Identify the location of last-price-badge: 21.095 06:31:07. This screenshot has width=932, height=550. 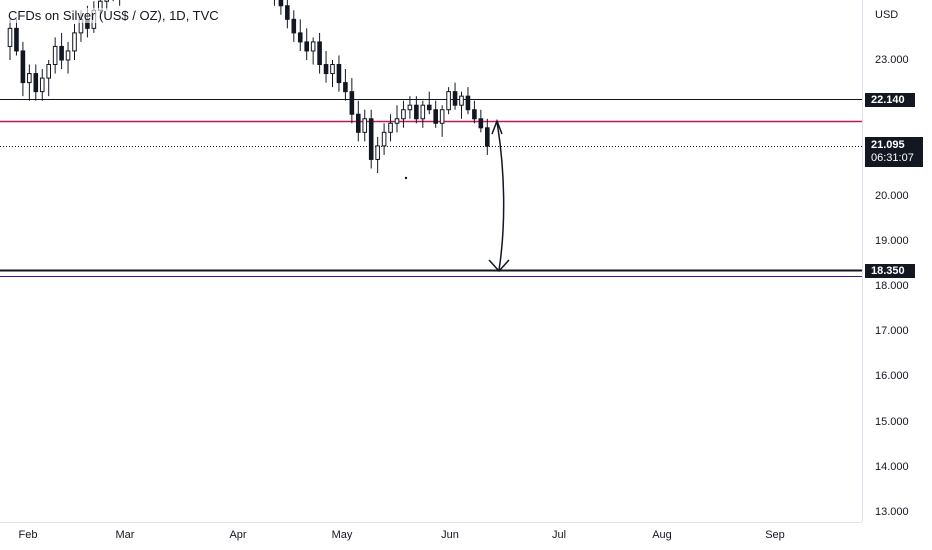
(894, 152).